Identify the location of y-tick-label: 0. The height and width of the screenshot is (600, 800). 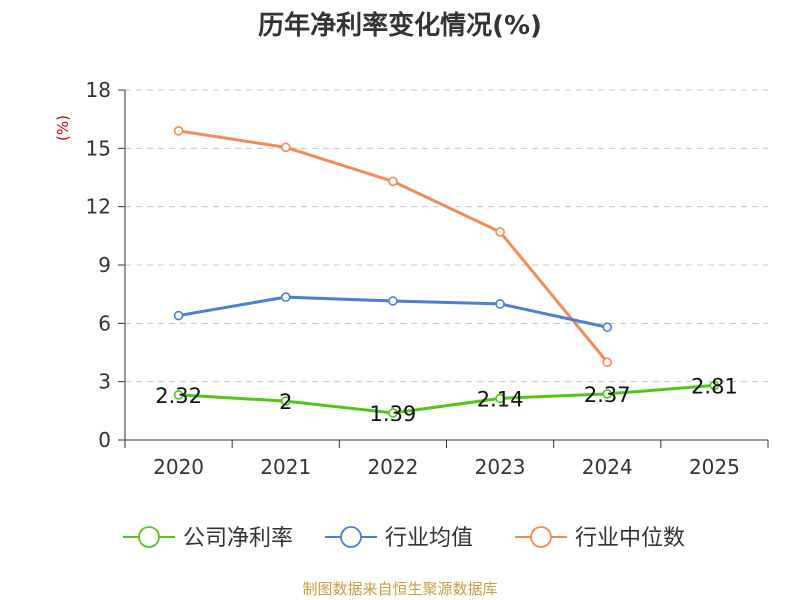
(104, 440).